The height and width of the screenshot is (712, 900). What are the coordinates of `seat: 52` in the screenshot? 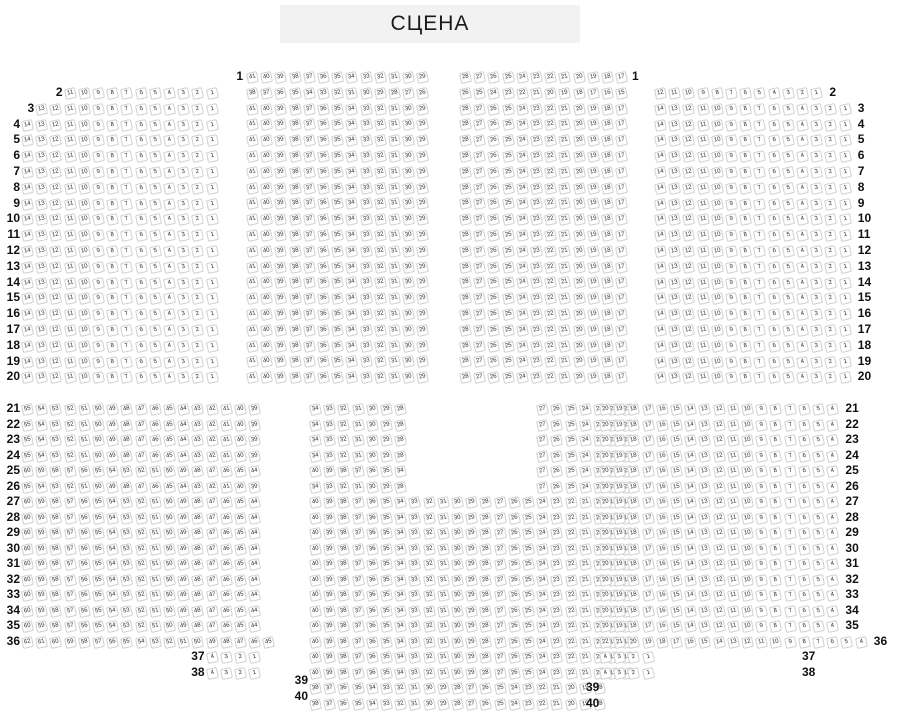 It's located at (141, 533).